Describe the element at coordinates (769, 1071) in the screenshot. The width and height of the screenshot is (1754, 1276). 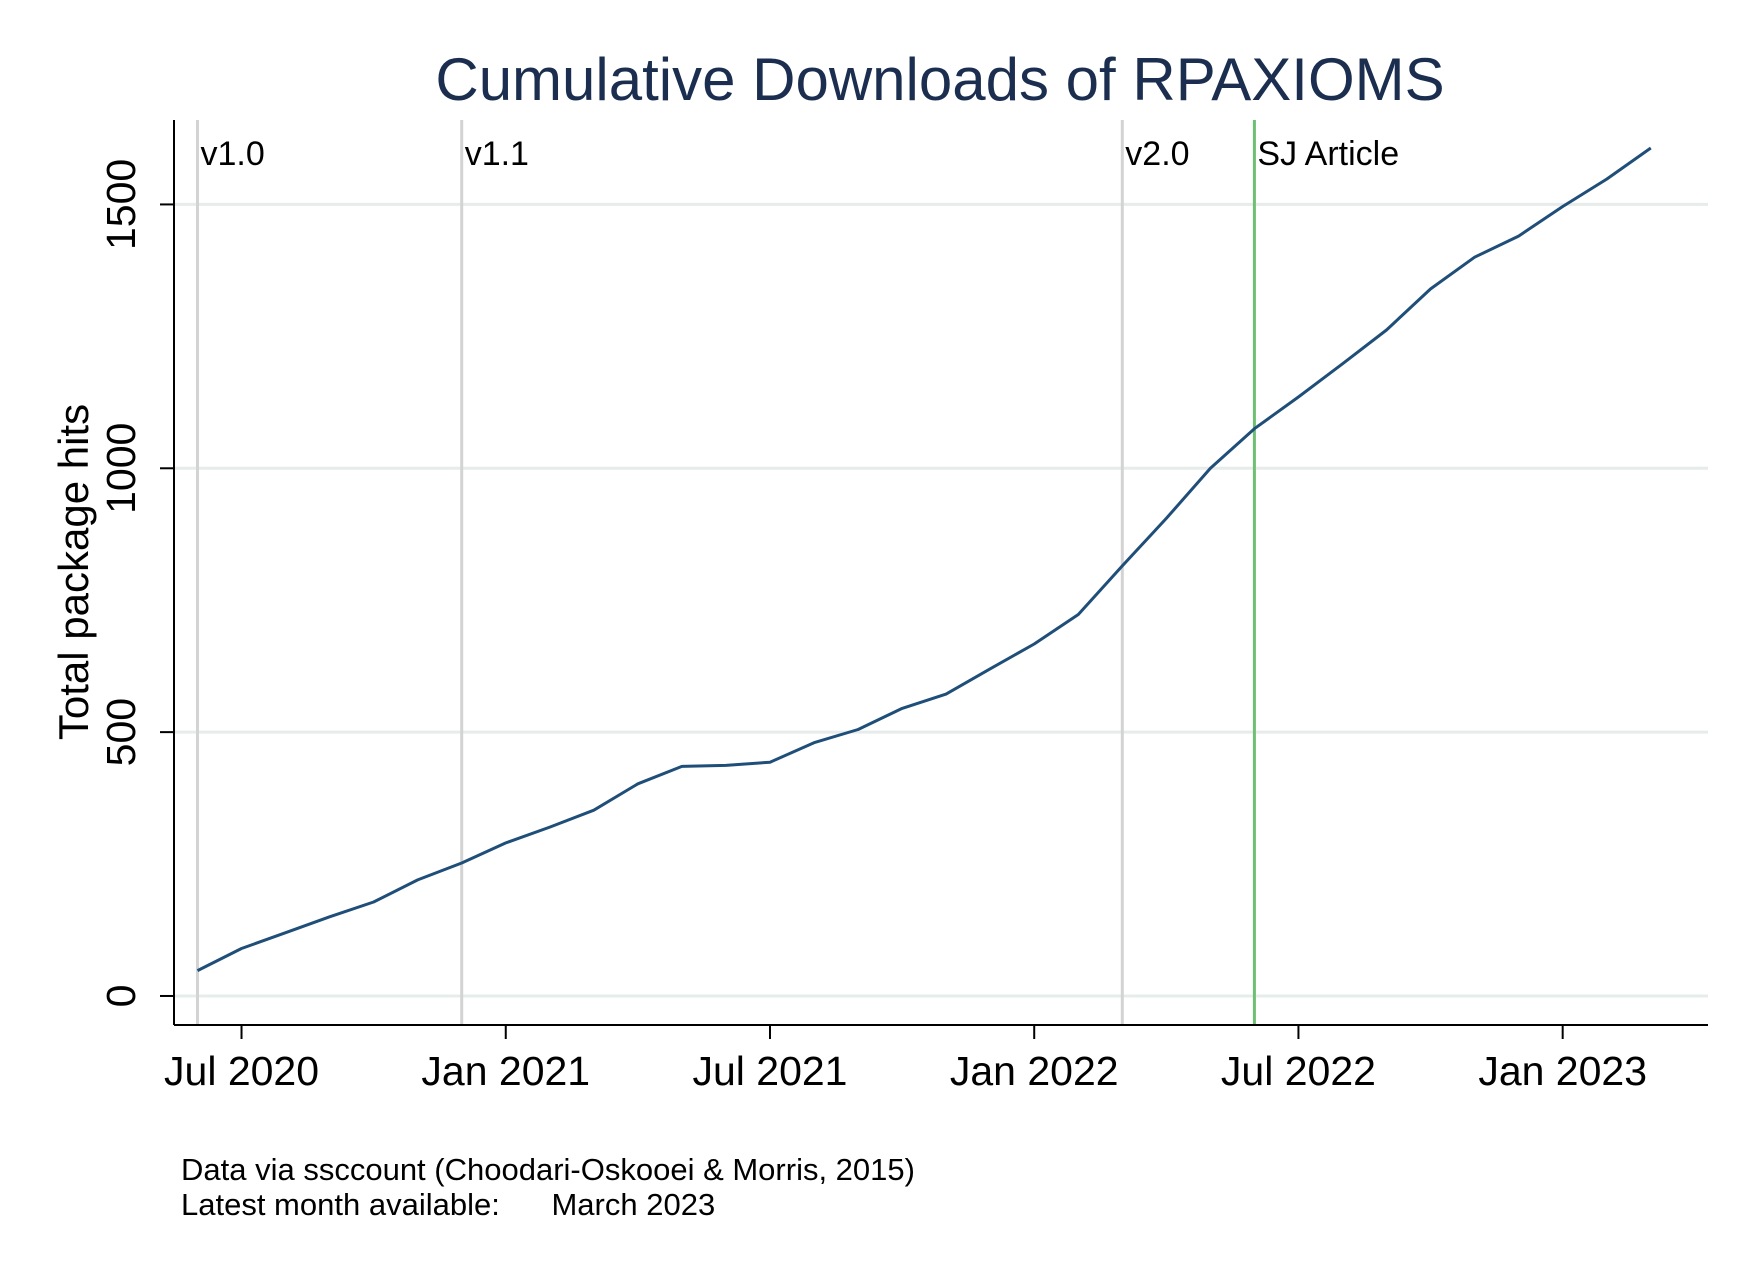
I see `x-tick-label-jul-2021: Jul 2021` at that location.